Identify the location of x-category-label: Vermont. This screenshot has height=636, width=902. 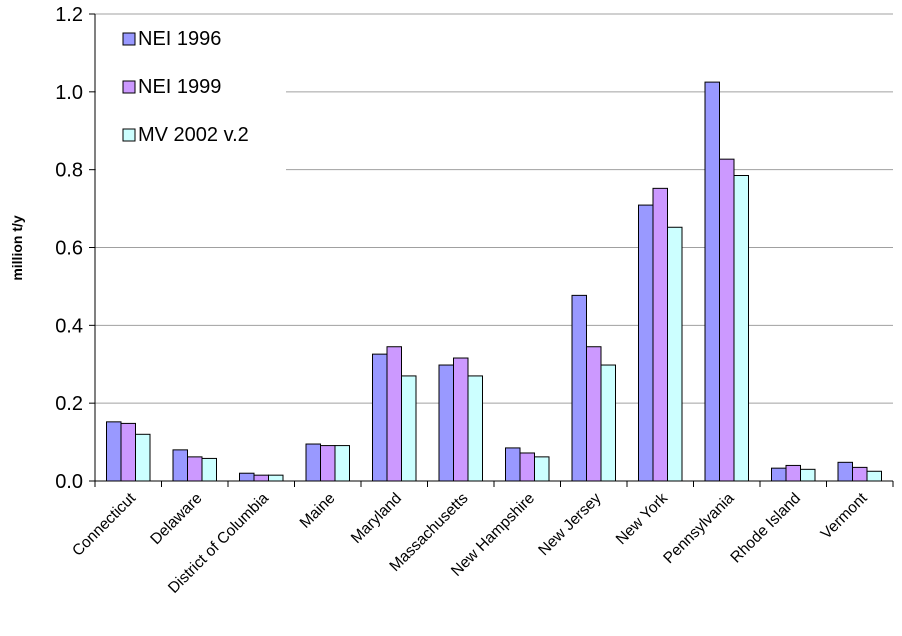
(844, 515).